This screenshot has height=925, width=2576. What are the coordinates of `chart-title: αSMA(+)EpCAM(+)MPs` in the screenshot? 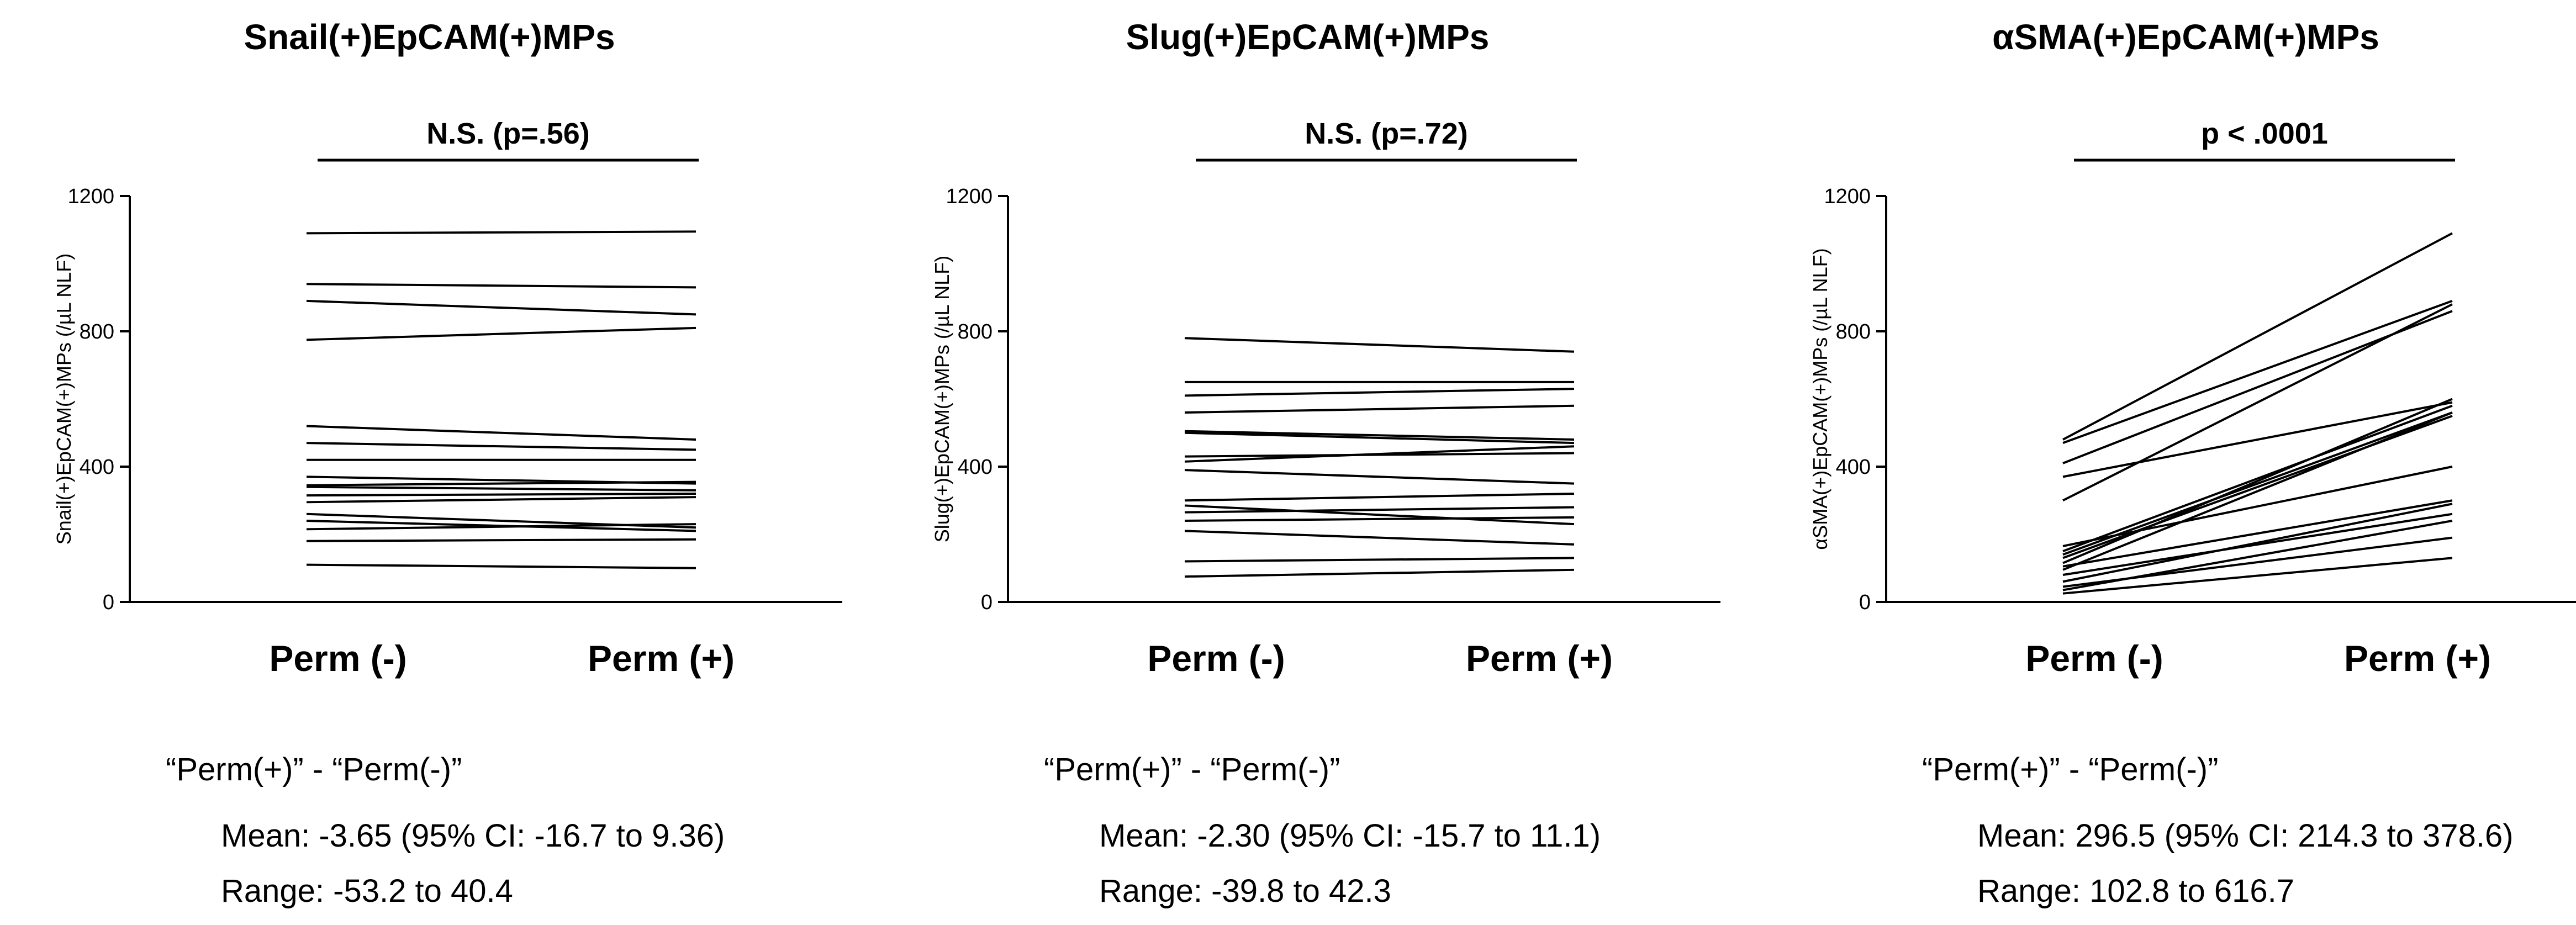 It's located at (2185, 37).